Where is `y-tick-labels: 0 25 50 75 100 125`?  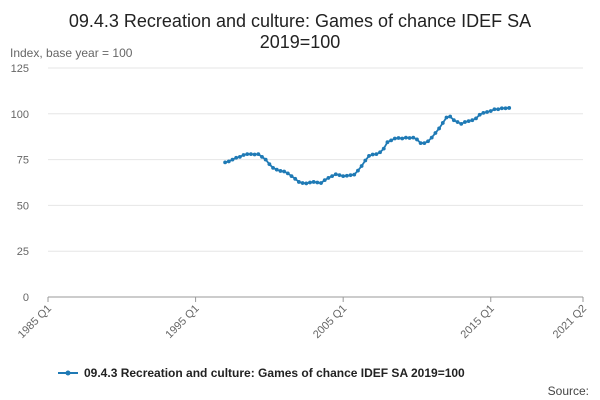 y-tick-labels: 0 25 50 75 100 125 is located at coordinates (20, 183).